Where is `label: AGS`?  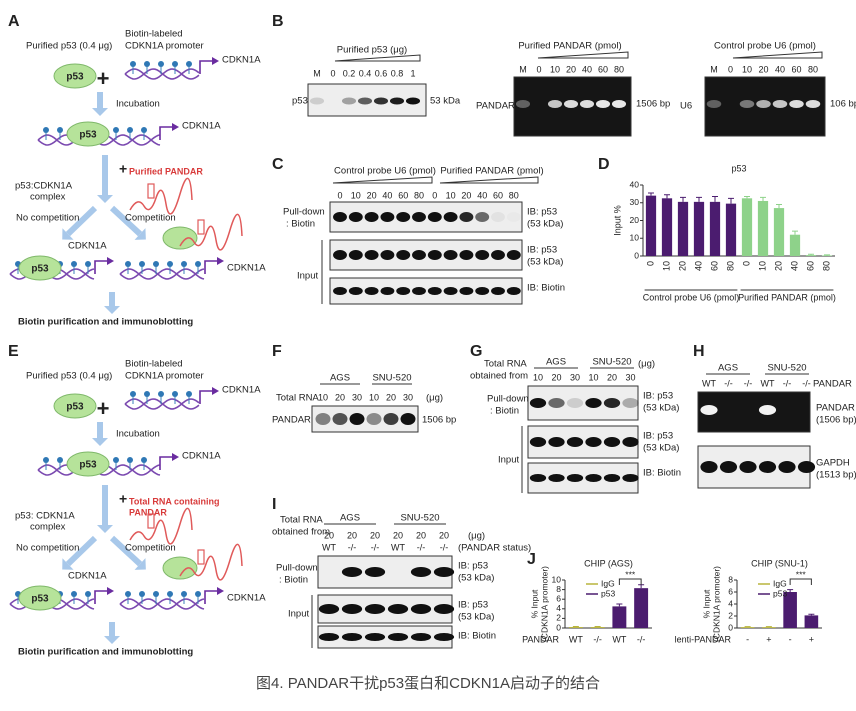 label: AGS is located at coordinates (350, 518).